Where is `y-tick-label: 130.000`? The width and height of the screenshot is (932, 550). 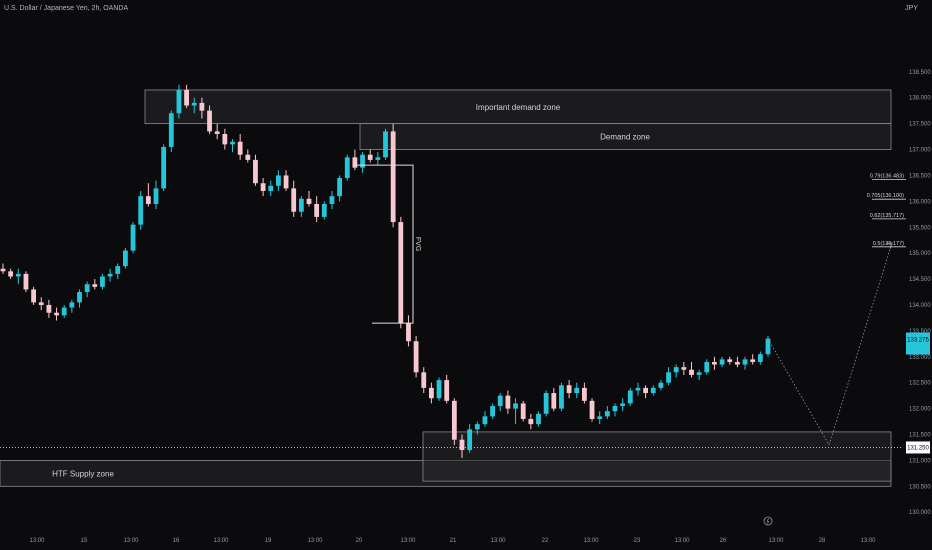
y-tick-label: 130.000 is located at coordinates (920, 513).